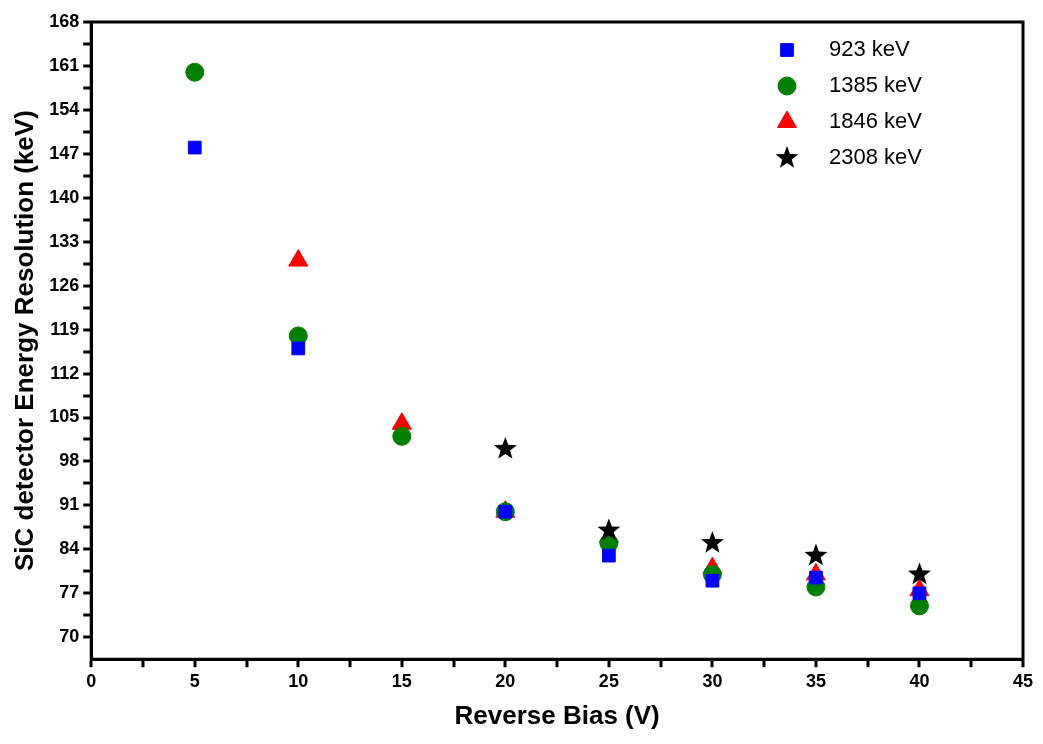 The width and height of the screenshot is (1043, 744). Describe the element at coordinates (23, 341) in the screenshot. I see `y-axis-title: SiC detector Energy Resolution (keV)` at that location.